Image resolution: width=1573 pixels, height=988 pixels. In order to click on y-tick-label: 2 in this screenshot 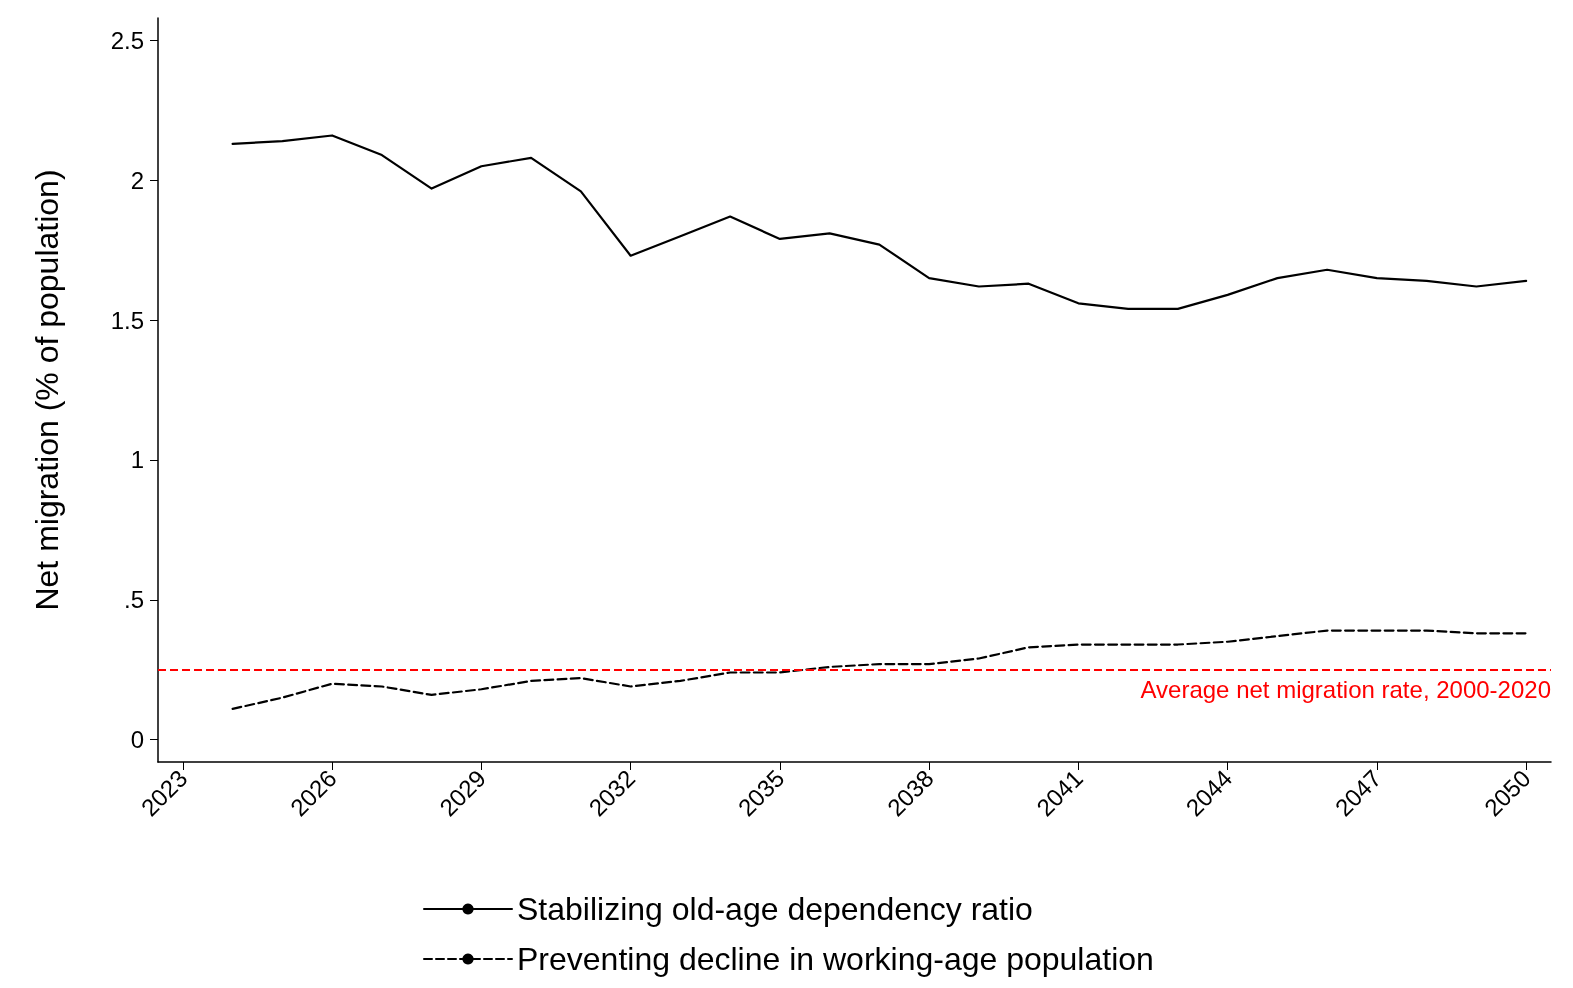, I will do `click(137, 180)`.